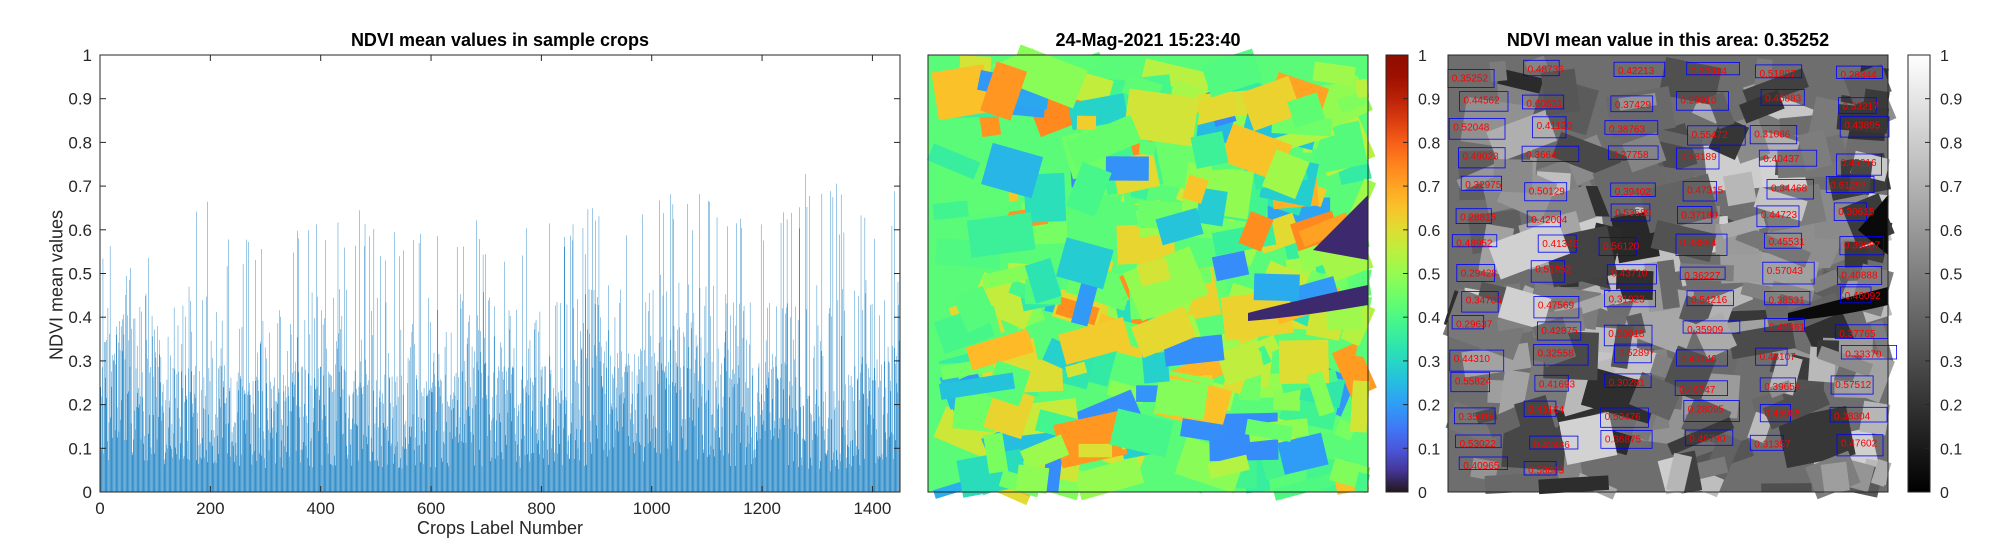  Describe the element at coordinates (1557, 384) in the screenshot. I see `crop-value-label: 0.41693` at that location.